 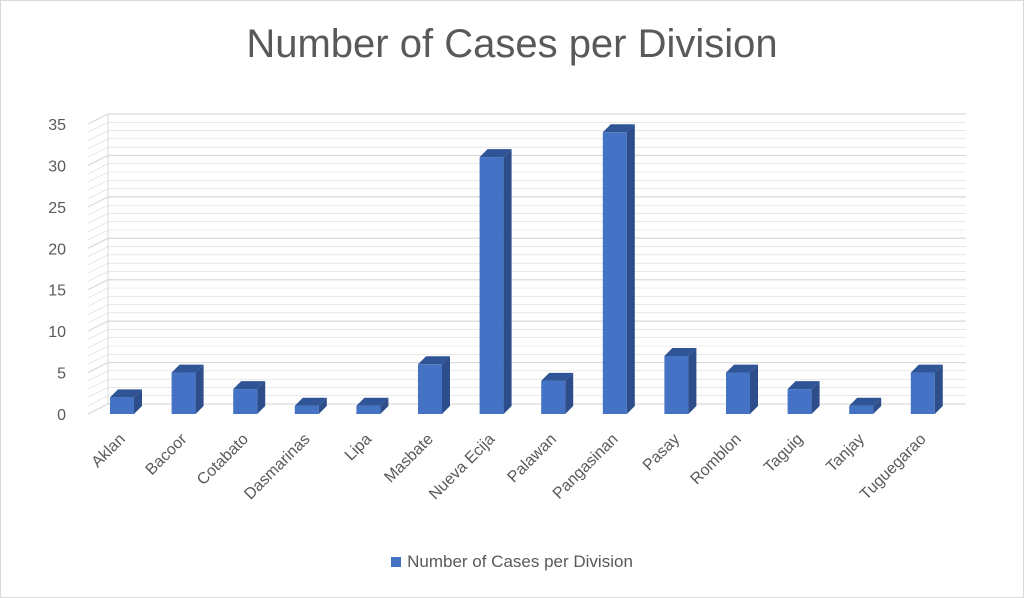 I want to click on y-tick-label: 20, so click(x=57, y=249).